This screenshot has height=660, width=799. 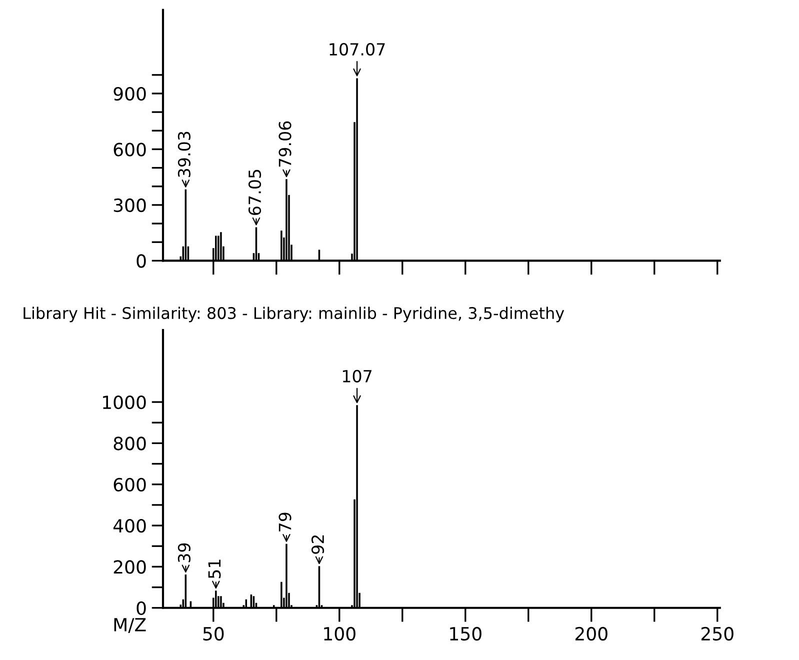 What do you see at coordinates (717, 633) in the screenshot?
I see `x-tick-label: 250` at bounding box center [717, 633].